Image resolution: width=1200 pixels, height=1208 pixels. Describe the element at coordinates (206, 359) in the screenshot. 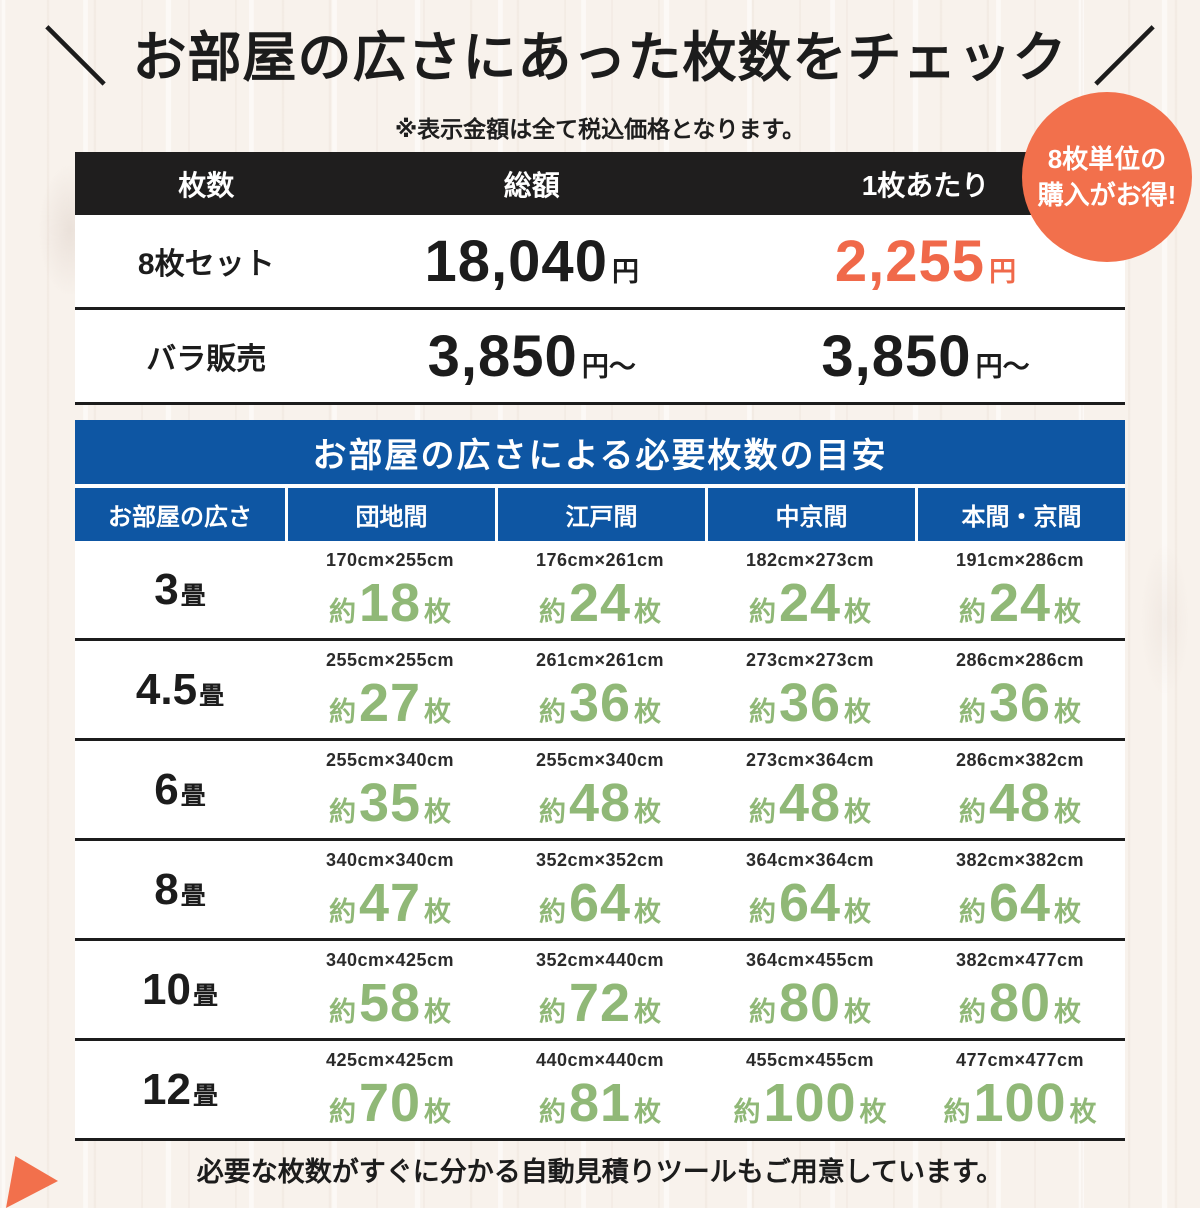

I see `price-row-single-label: バラ販売` at that location.